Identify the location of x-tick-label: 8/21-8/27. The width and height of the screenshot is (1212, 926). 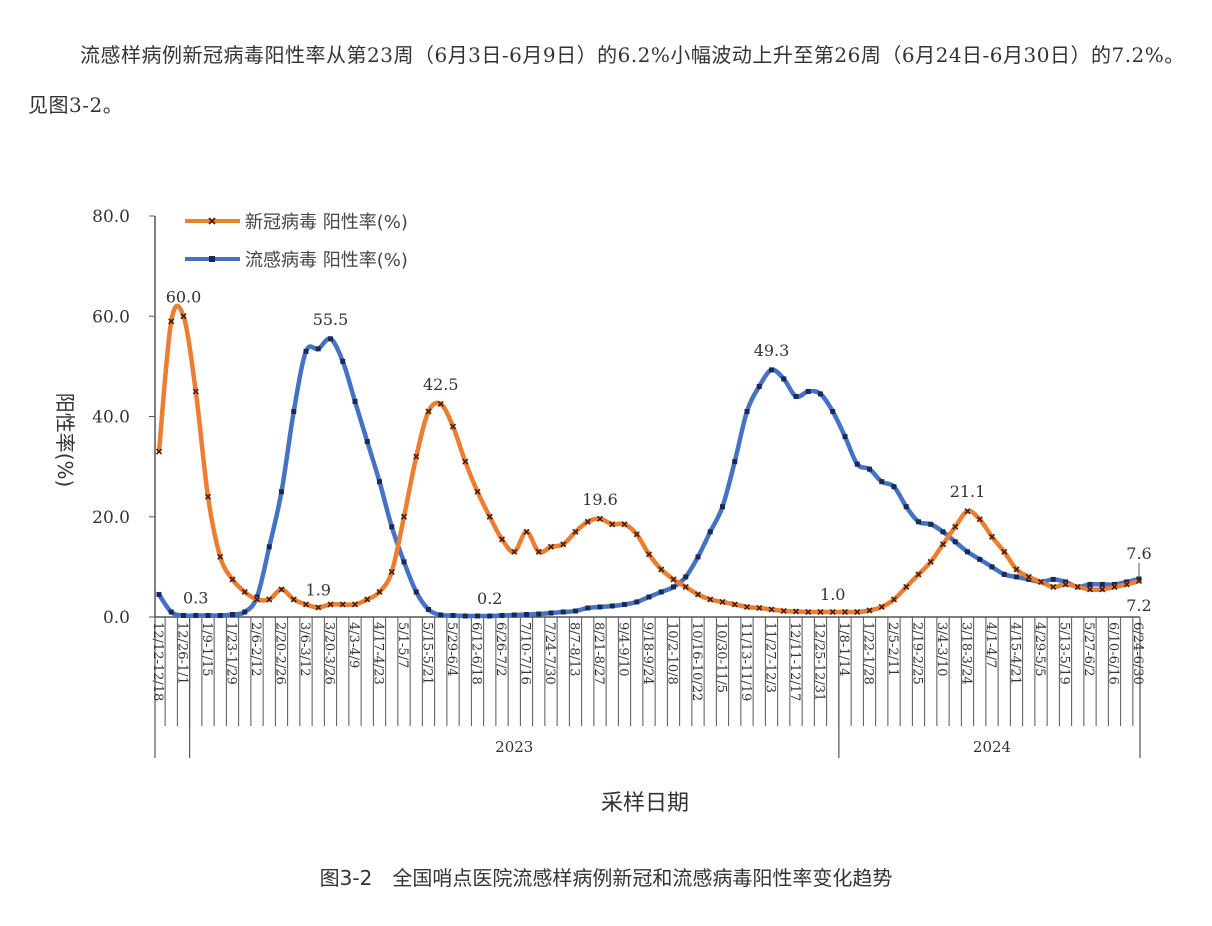
(598, 653).